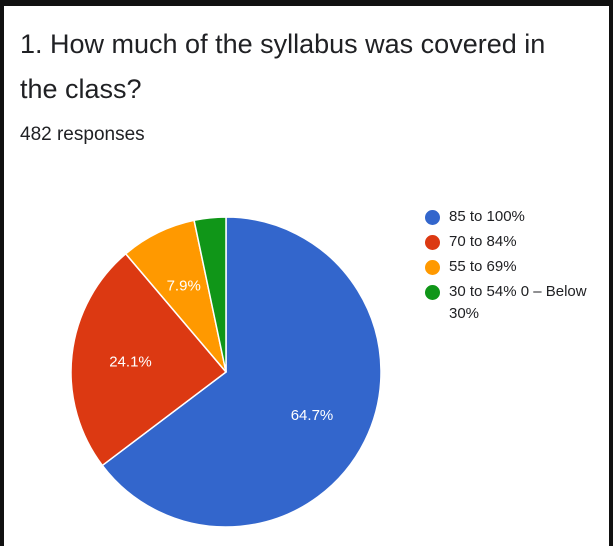 Image resolution: width=613 pixels, height=546 pixels. I want to click on legend-label: 70 to 84%, so click(483, 241).